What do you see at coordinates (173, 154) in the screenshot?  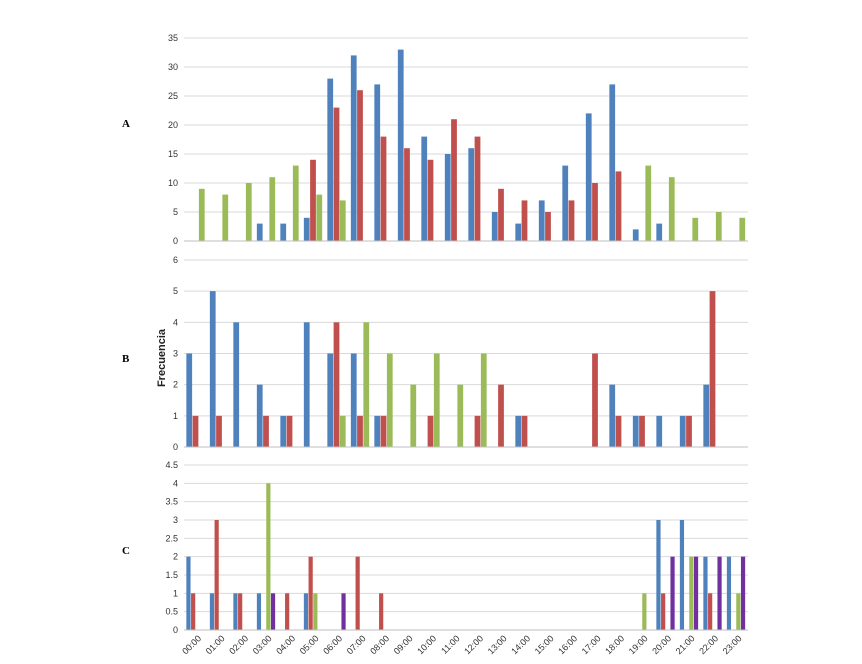 I see `y-tick-label: 15` at bounding box center [173, 154].